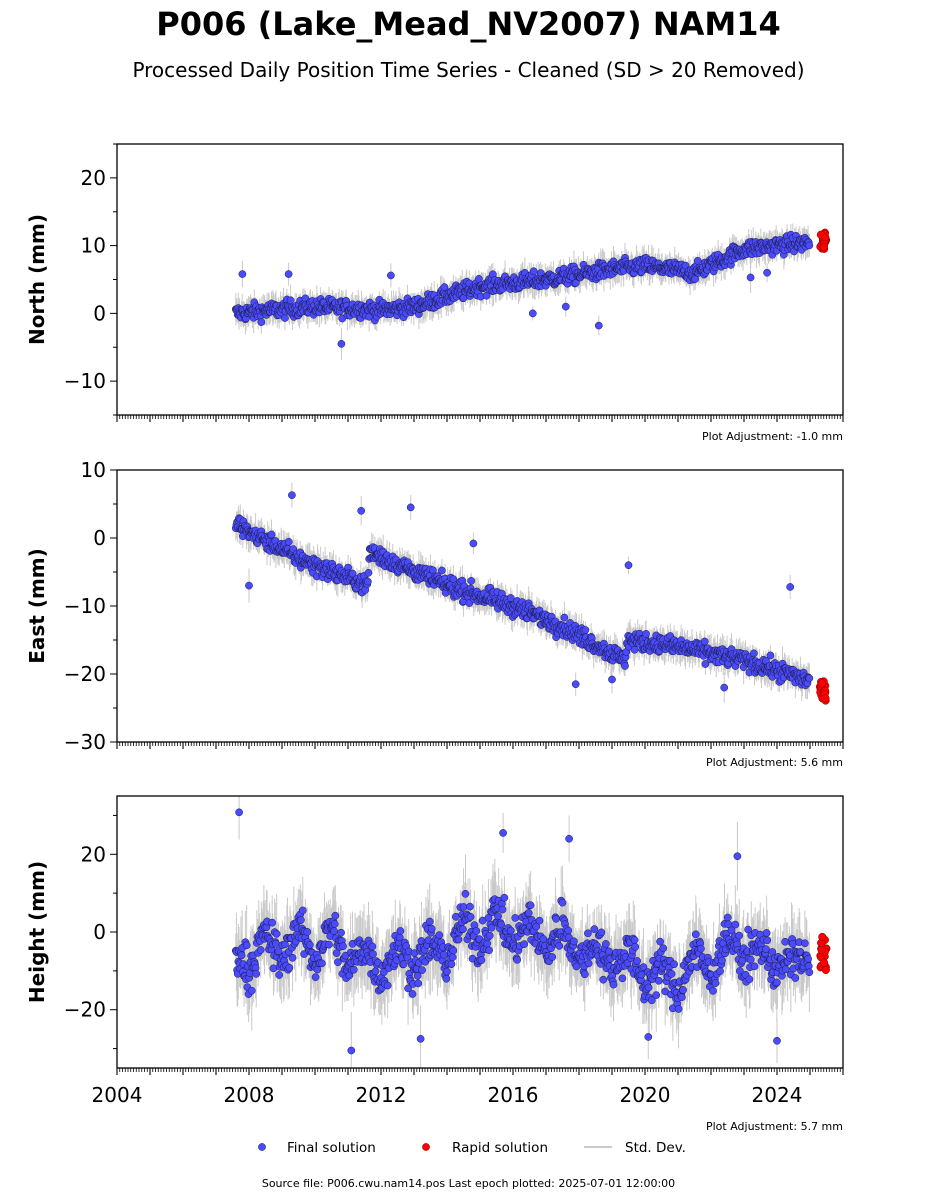 The image size is (937, 1200). What do you see at coordinates (774, 1126) in the screenshot?
I see `plot-adjustment-note: Plot Adjustment: 5.7 mm` at bounding box center [774, 1126].